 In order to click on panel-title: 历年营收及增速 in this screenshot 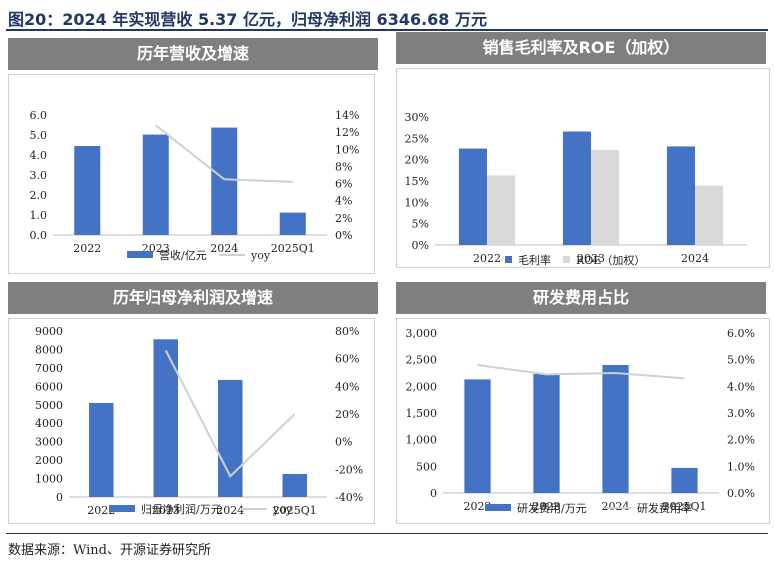, I will do `click(193, 54)`.